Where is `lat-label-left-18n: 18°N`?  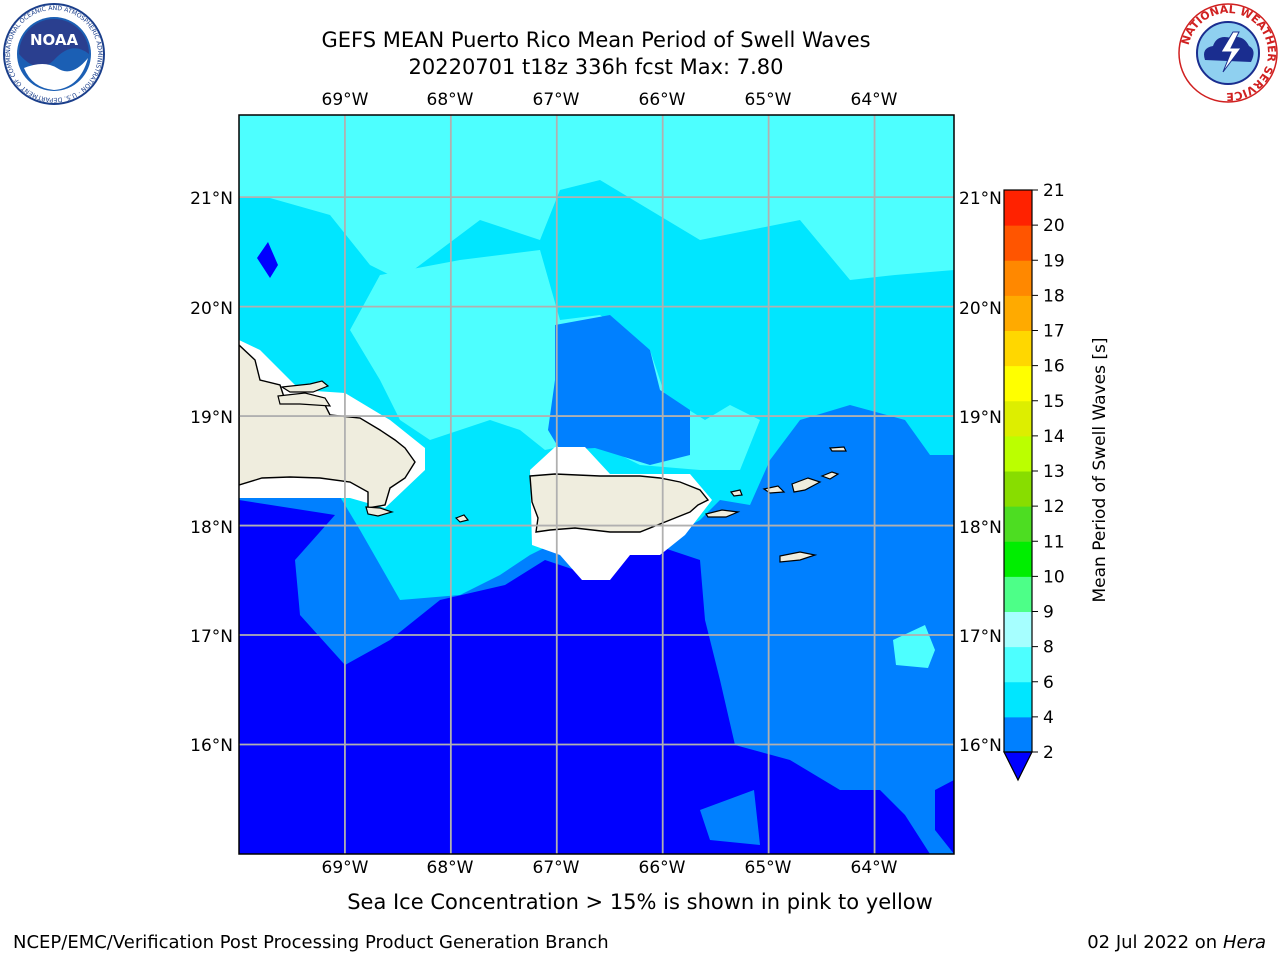 lat-label-left-18n: 18°N is located at coordinates (211, 528).